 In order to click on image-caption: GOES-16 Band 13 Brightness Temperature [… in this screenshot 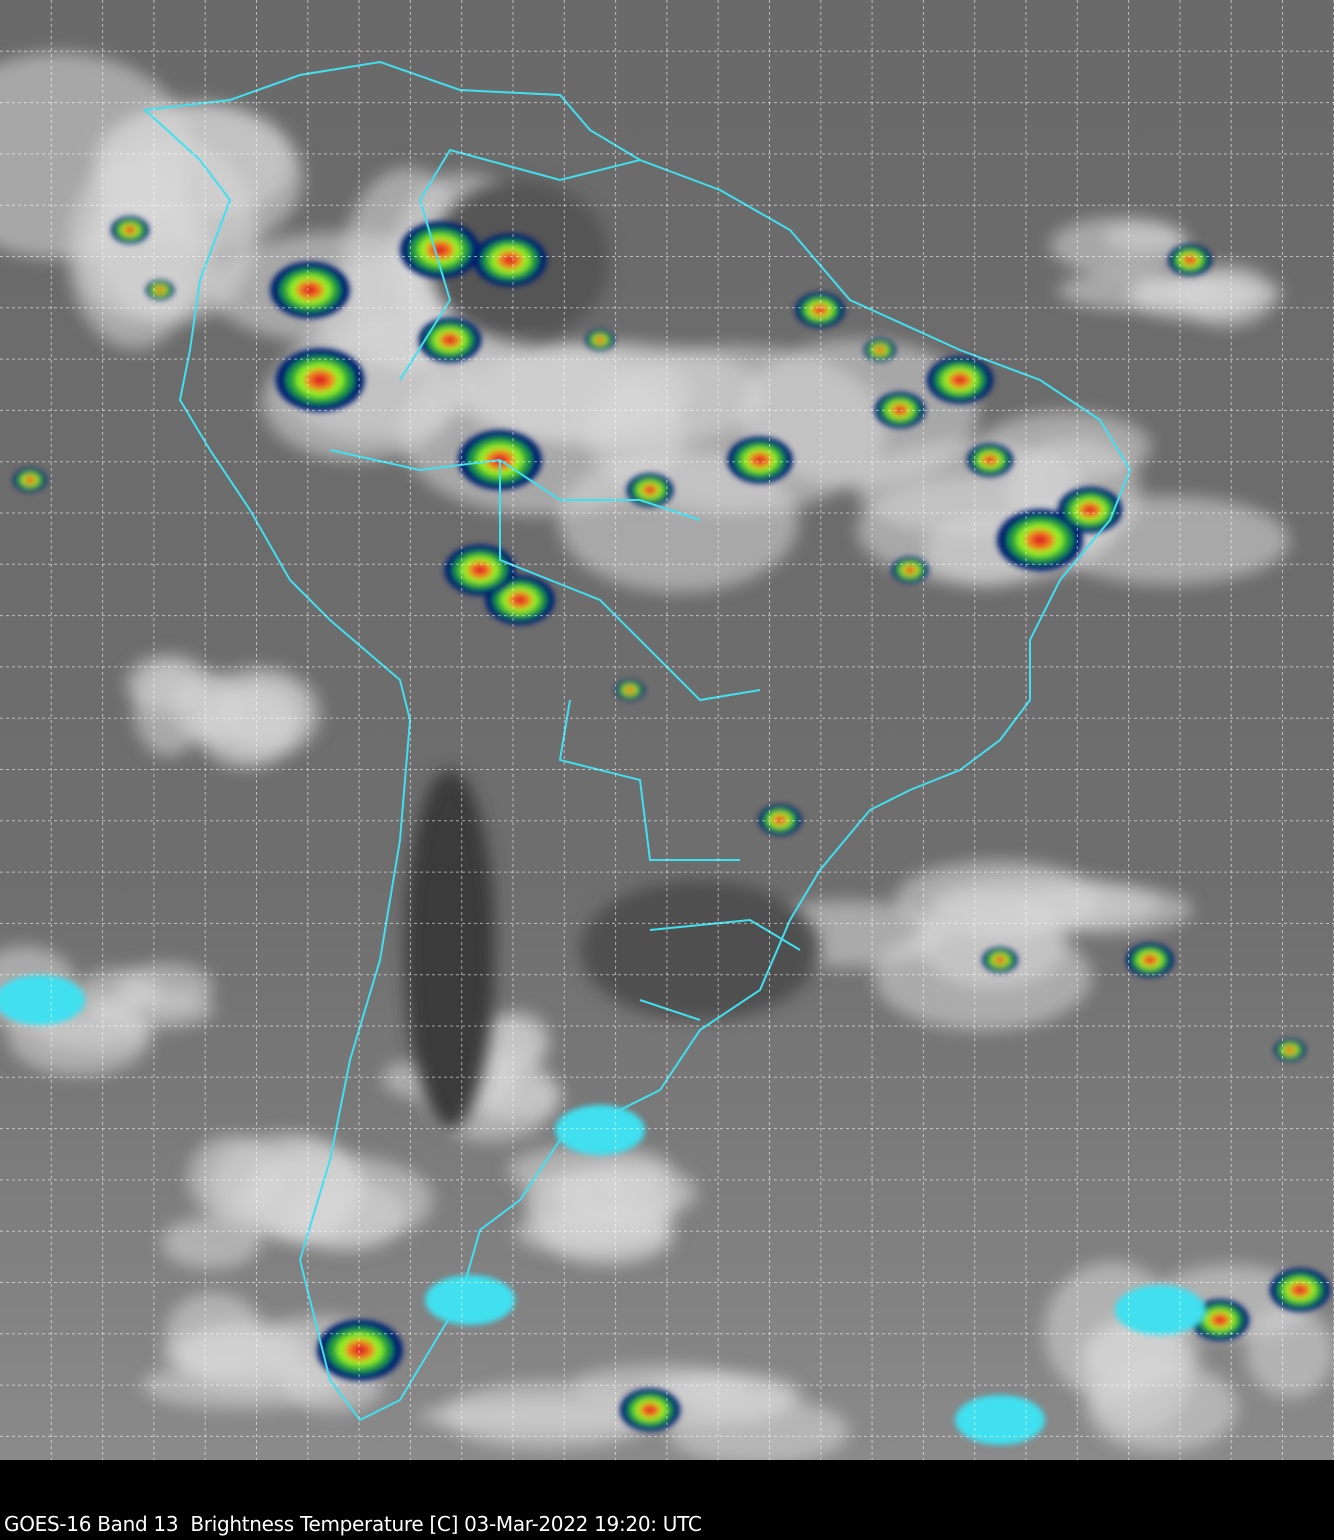, I will do `click(353, 1524)`.